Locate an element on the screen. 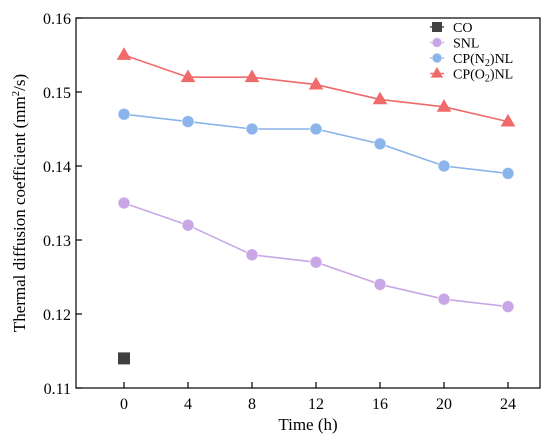 This screenshot has width=550, height=439. y-tick-label: 0.13 is located at coordinates (57, 241).